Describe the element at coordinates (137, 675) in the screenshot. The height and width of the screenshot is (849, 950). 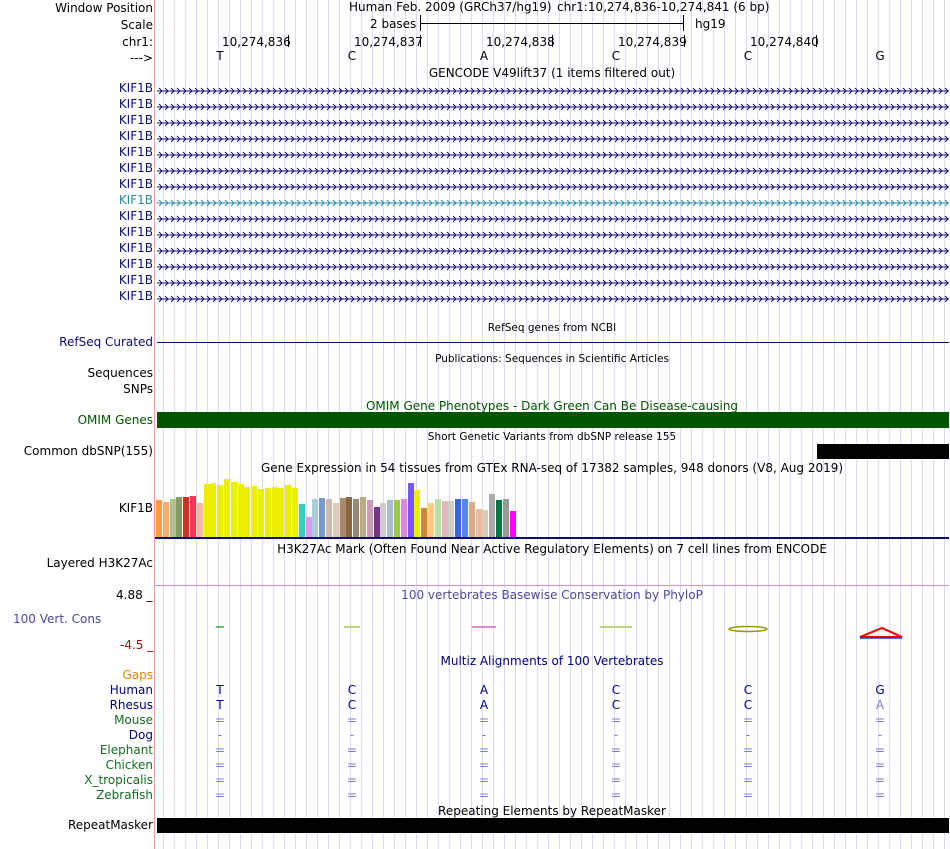
I see `multiz-gaps-label: Gaps` at that location.